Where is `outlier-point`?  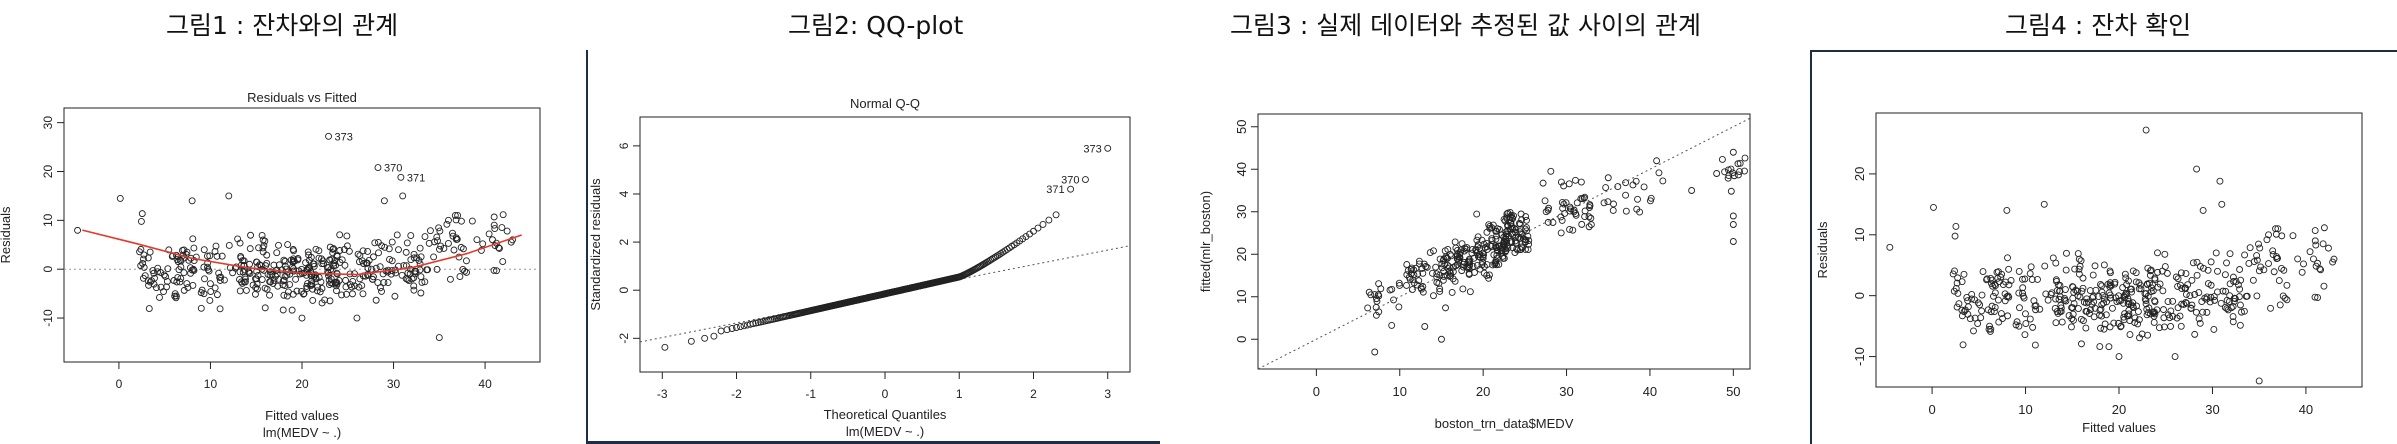 outlier-point is located at coordinates (1071, 189).